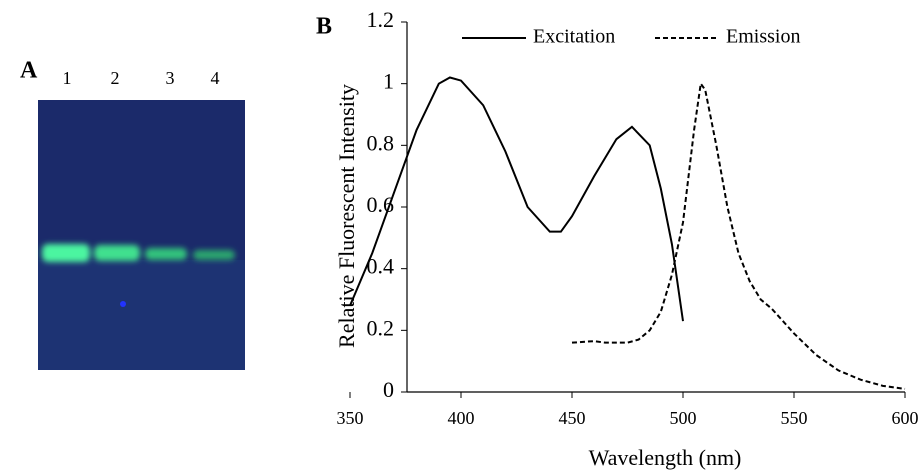 This screenshot has height=474, width=921. Describe the element at coordinates (67, 78) in the screenshot. I see `lane-label: 1` at that location.